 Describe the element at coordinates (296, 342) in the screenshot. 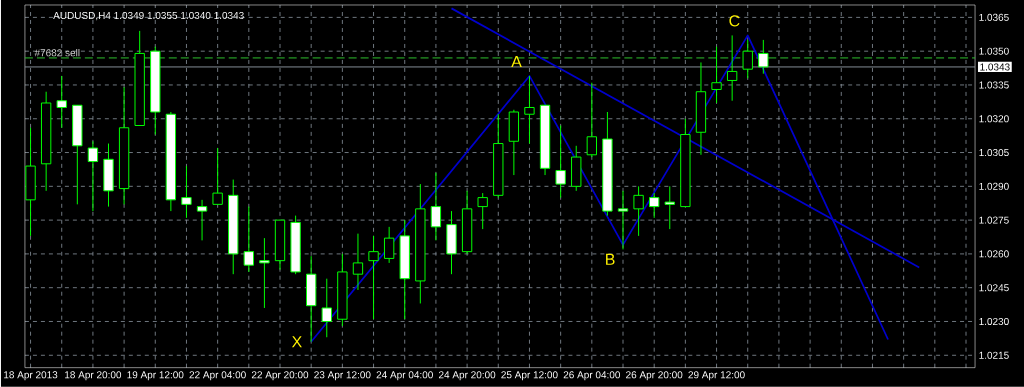

I see `annotation: X` at that location.